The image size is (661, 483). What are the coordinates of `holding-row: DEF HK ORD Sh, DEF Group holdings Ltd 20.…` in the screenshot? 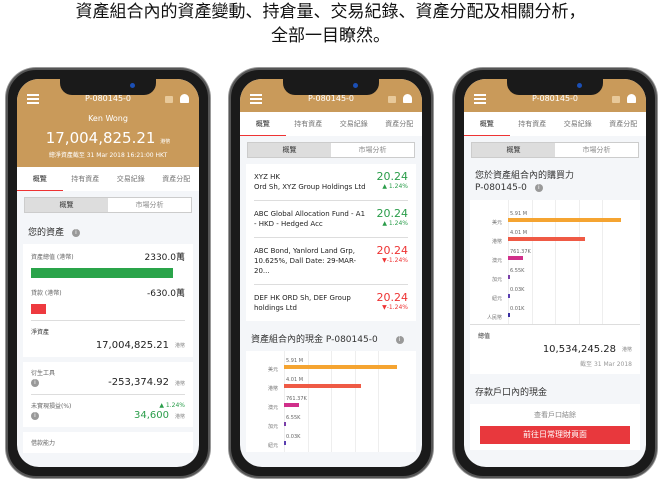 It's located at (331, 303).